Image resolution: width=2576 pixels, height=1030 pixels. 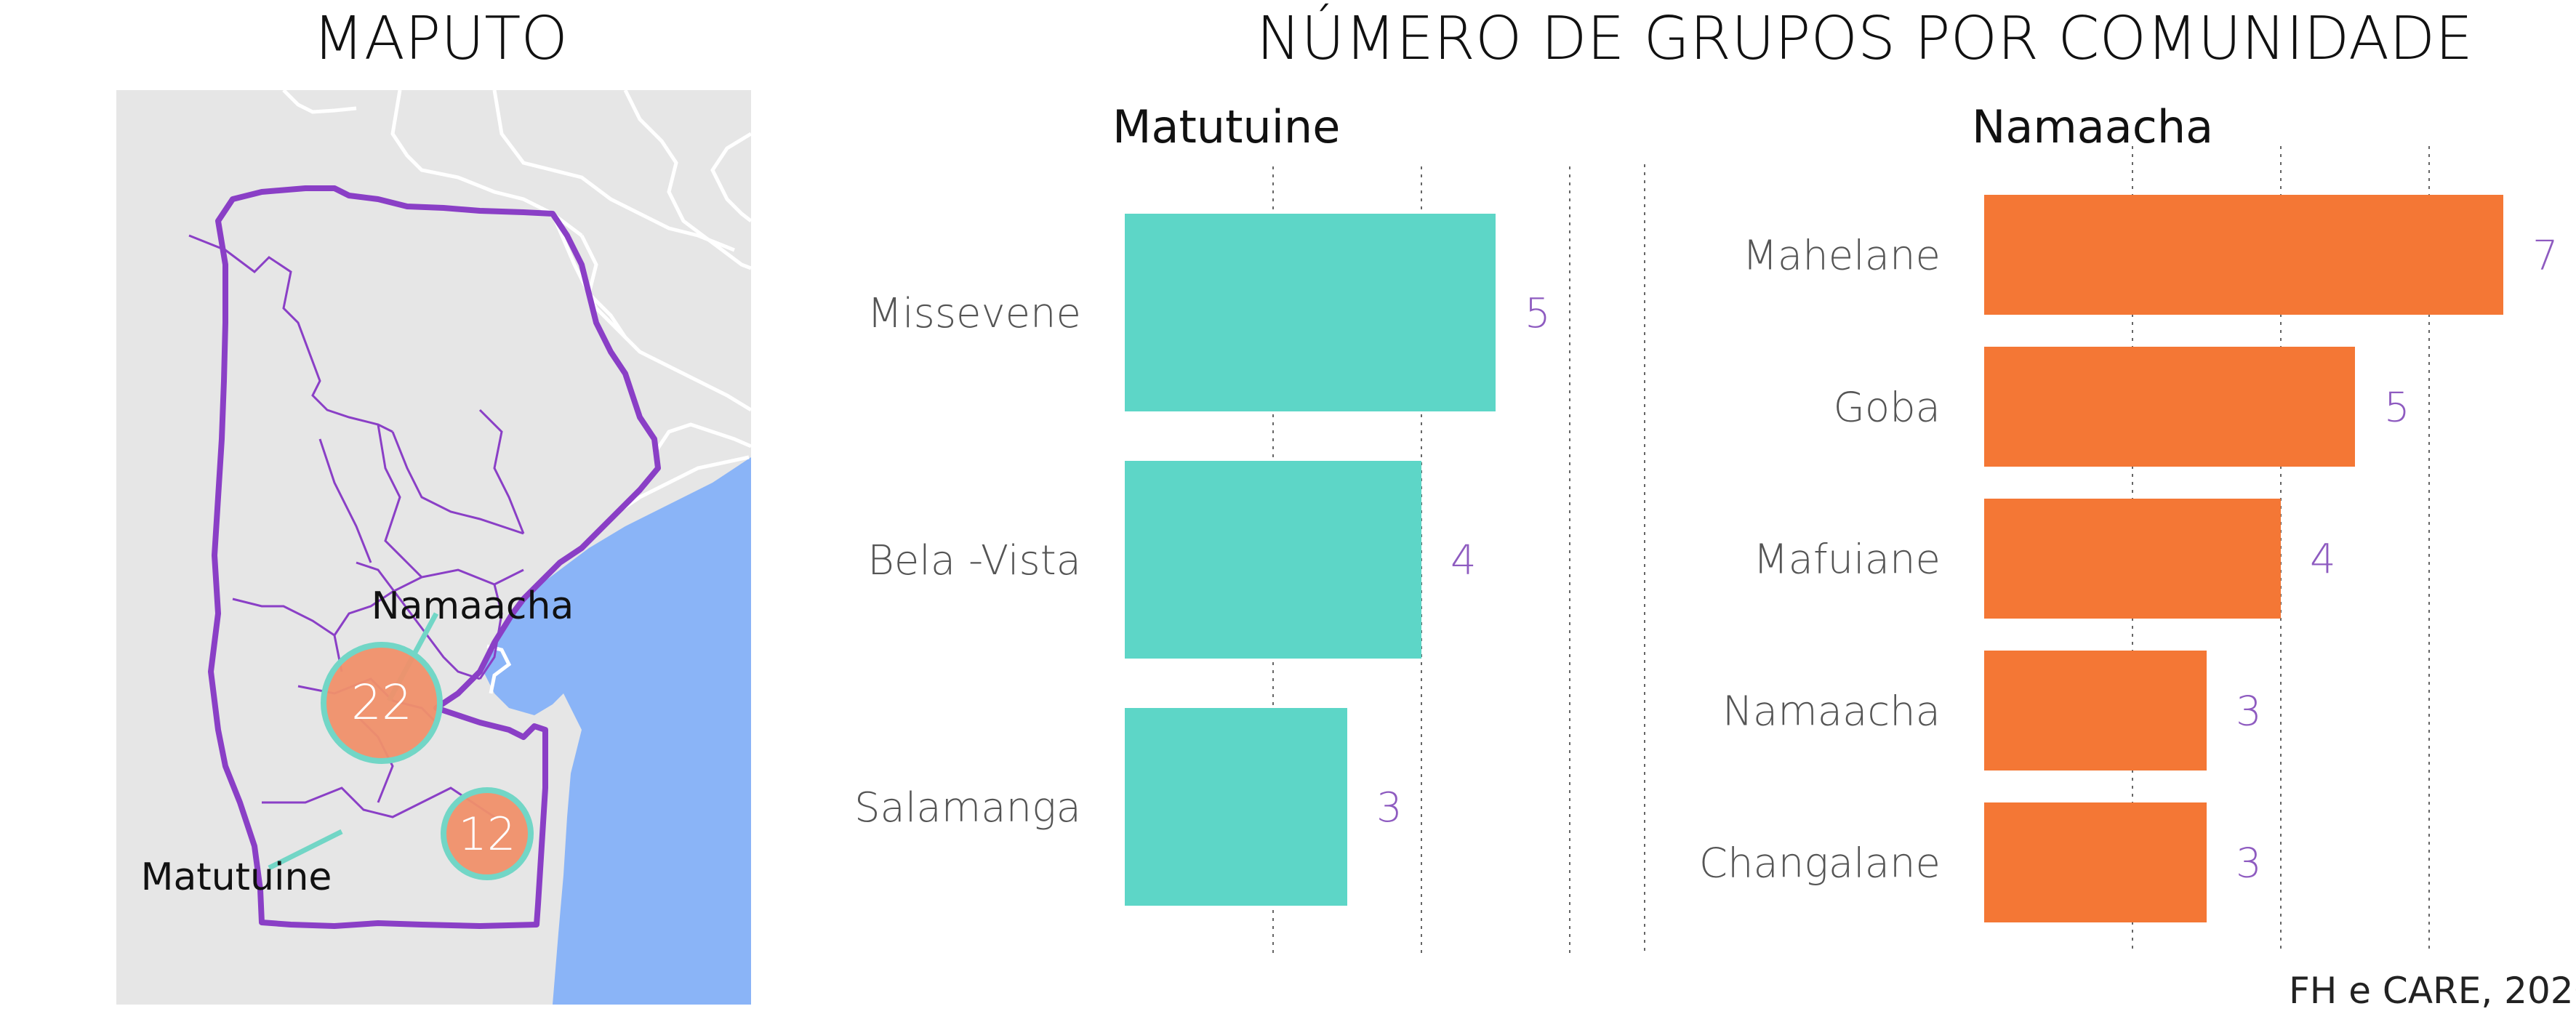 What do you see at coordinates (2432, 991) in the screenshot?
I see `source-note: FH e CARE, 2020` at bounding box center [2432, 991].